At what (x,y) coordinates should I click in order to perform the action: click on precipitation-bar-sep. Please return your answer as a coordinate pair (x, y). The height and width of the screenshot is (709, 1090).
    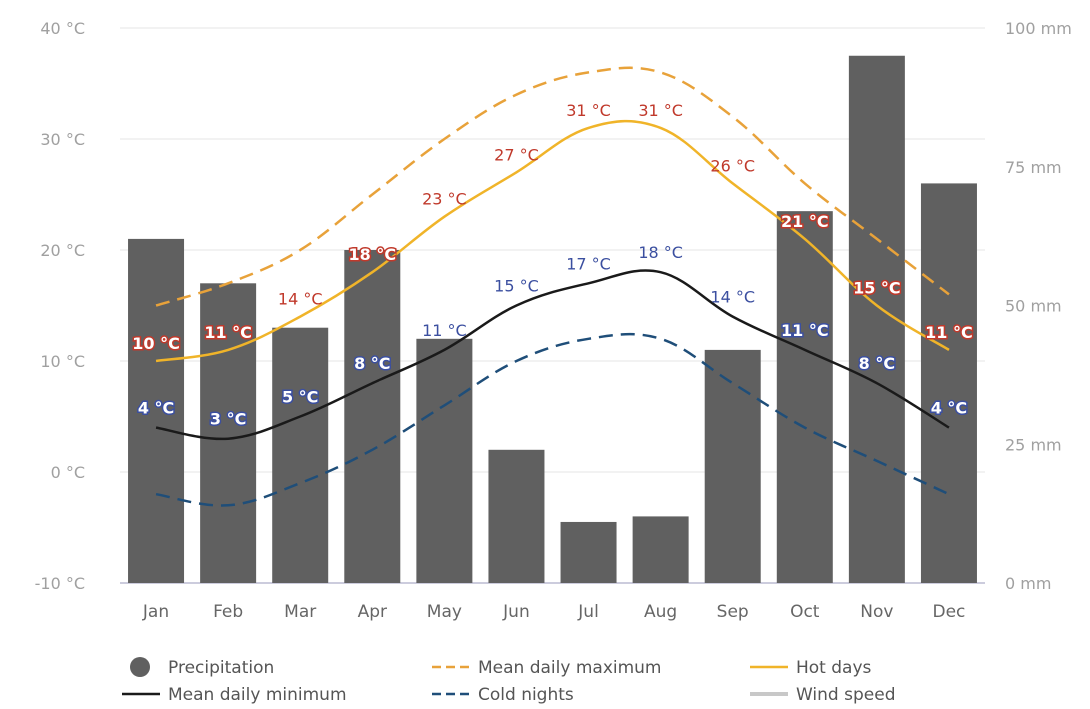
    Looking at the image, I should click on (733, 466).